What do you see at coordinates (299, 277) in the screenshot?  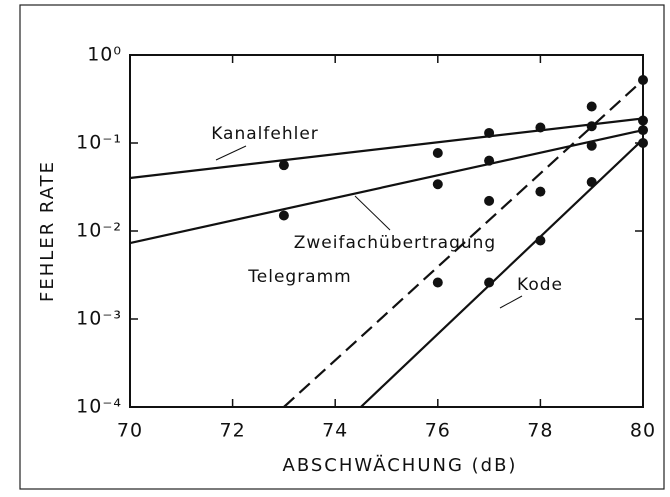 I see `line-label: Telegramm` at bounding box center [299, 277].